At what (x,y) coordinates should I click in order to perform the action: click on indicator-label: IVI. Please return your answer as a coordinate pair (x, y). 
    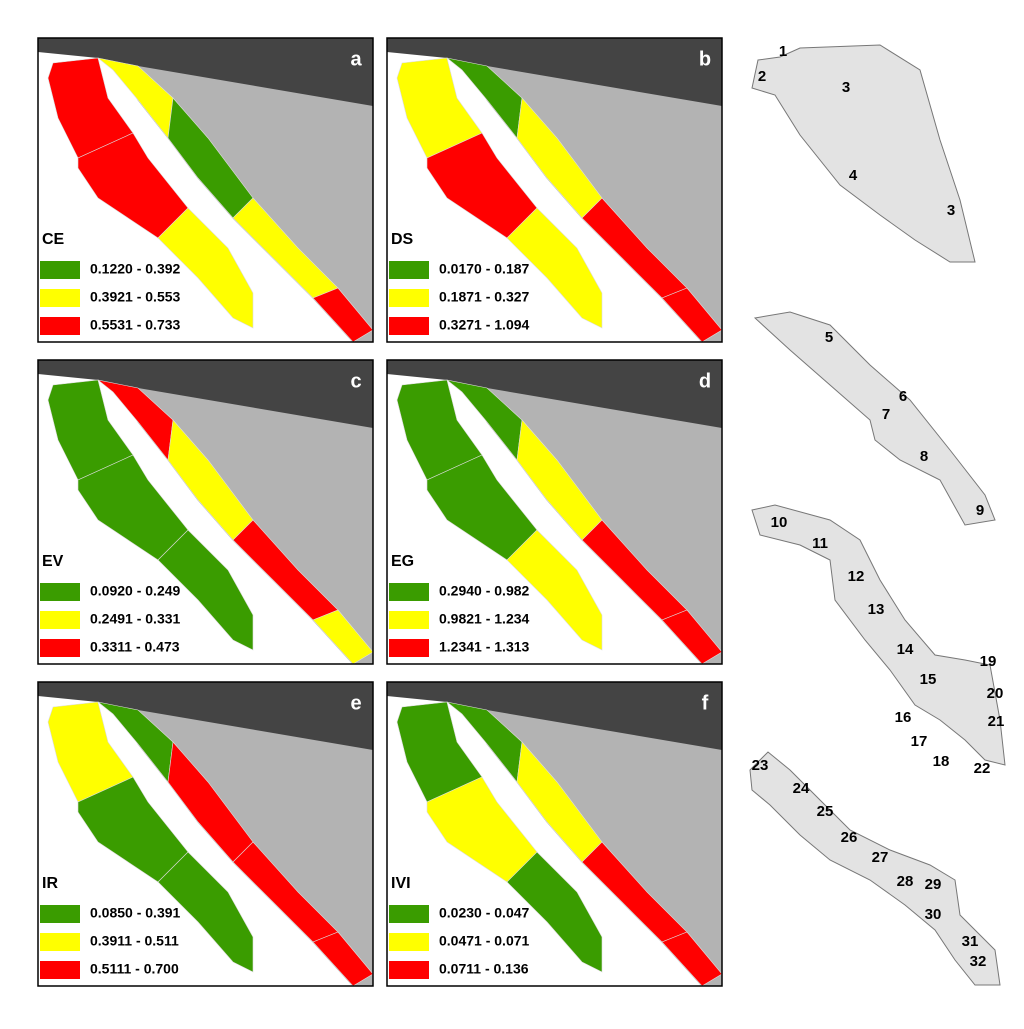
    Looking at the image, I should click on (401, 883).